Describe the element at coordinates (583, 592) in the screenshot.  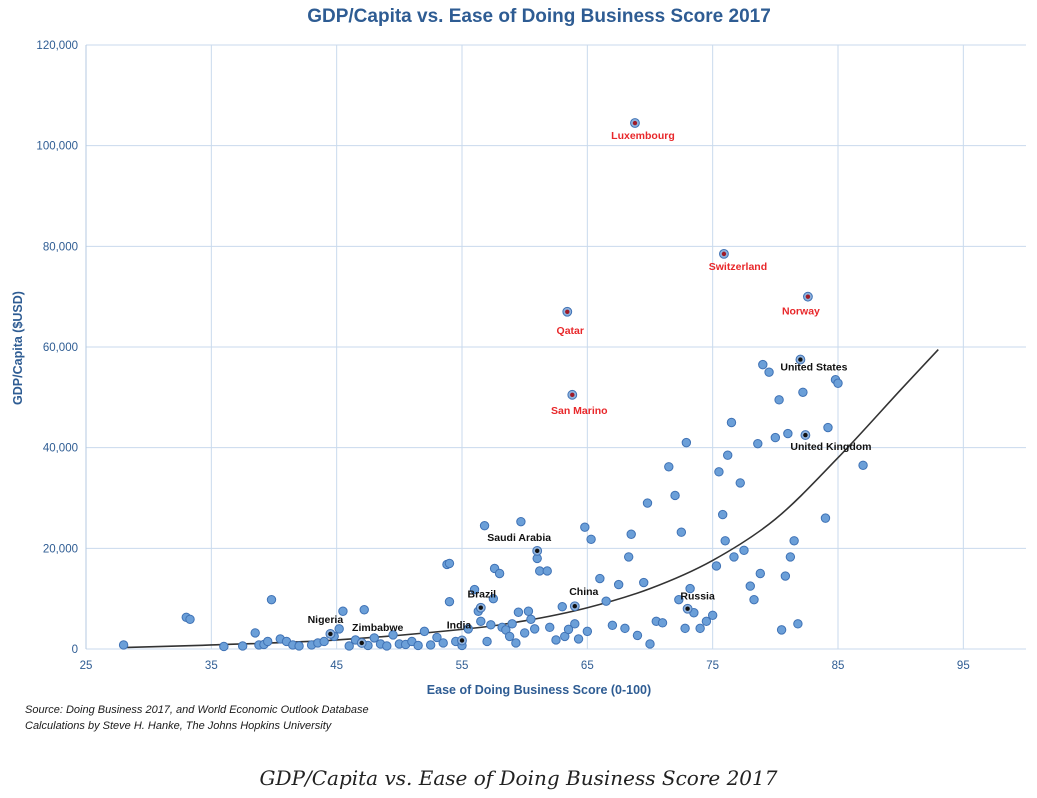
I see `point-label: China` at that location.